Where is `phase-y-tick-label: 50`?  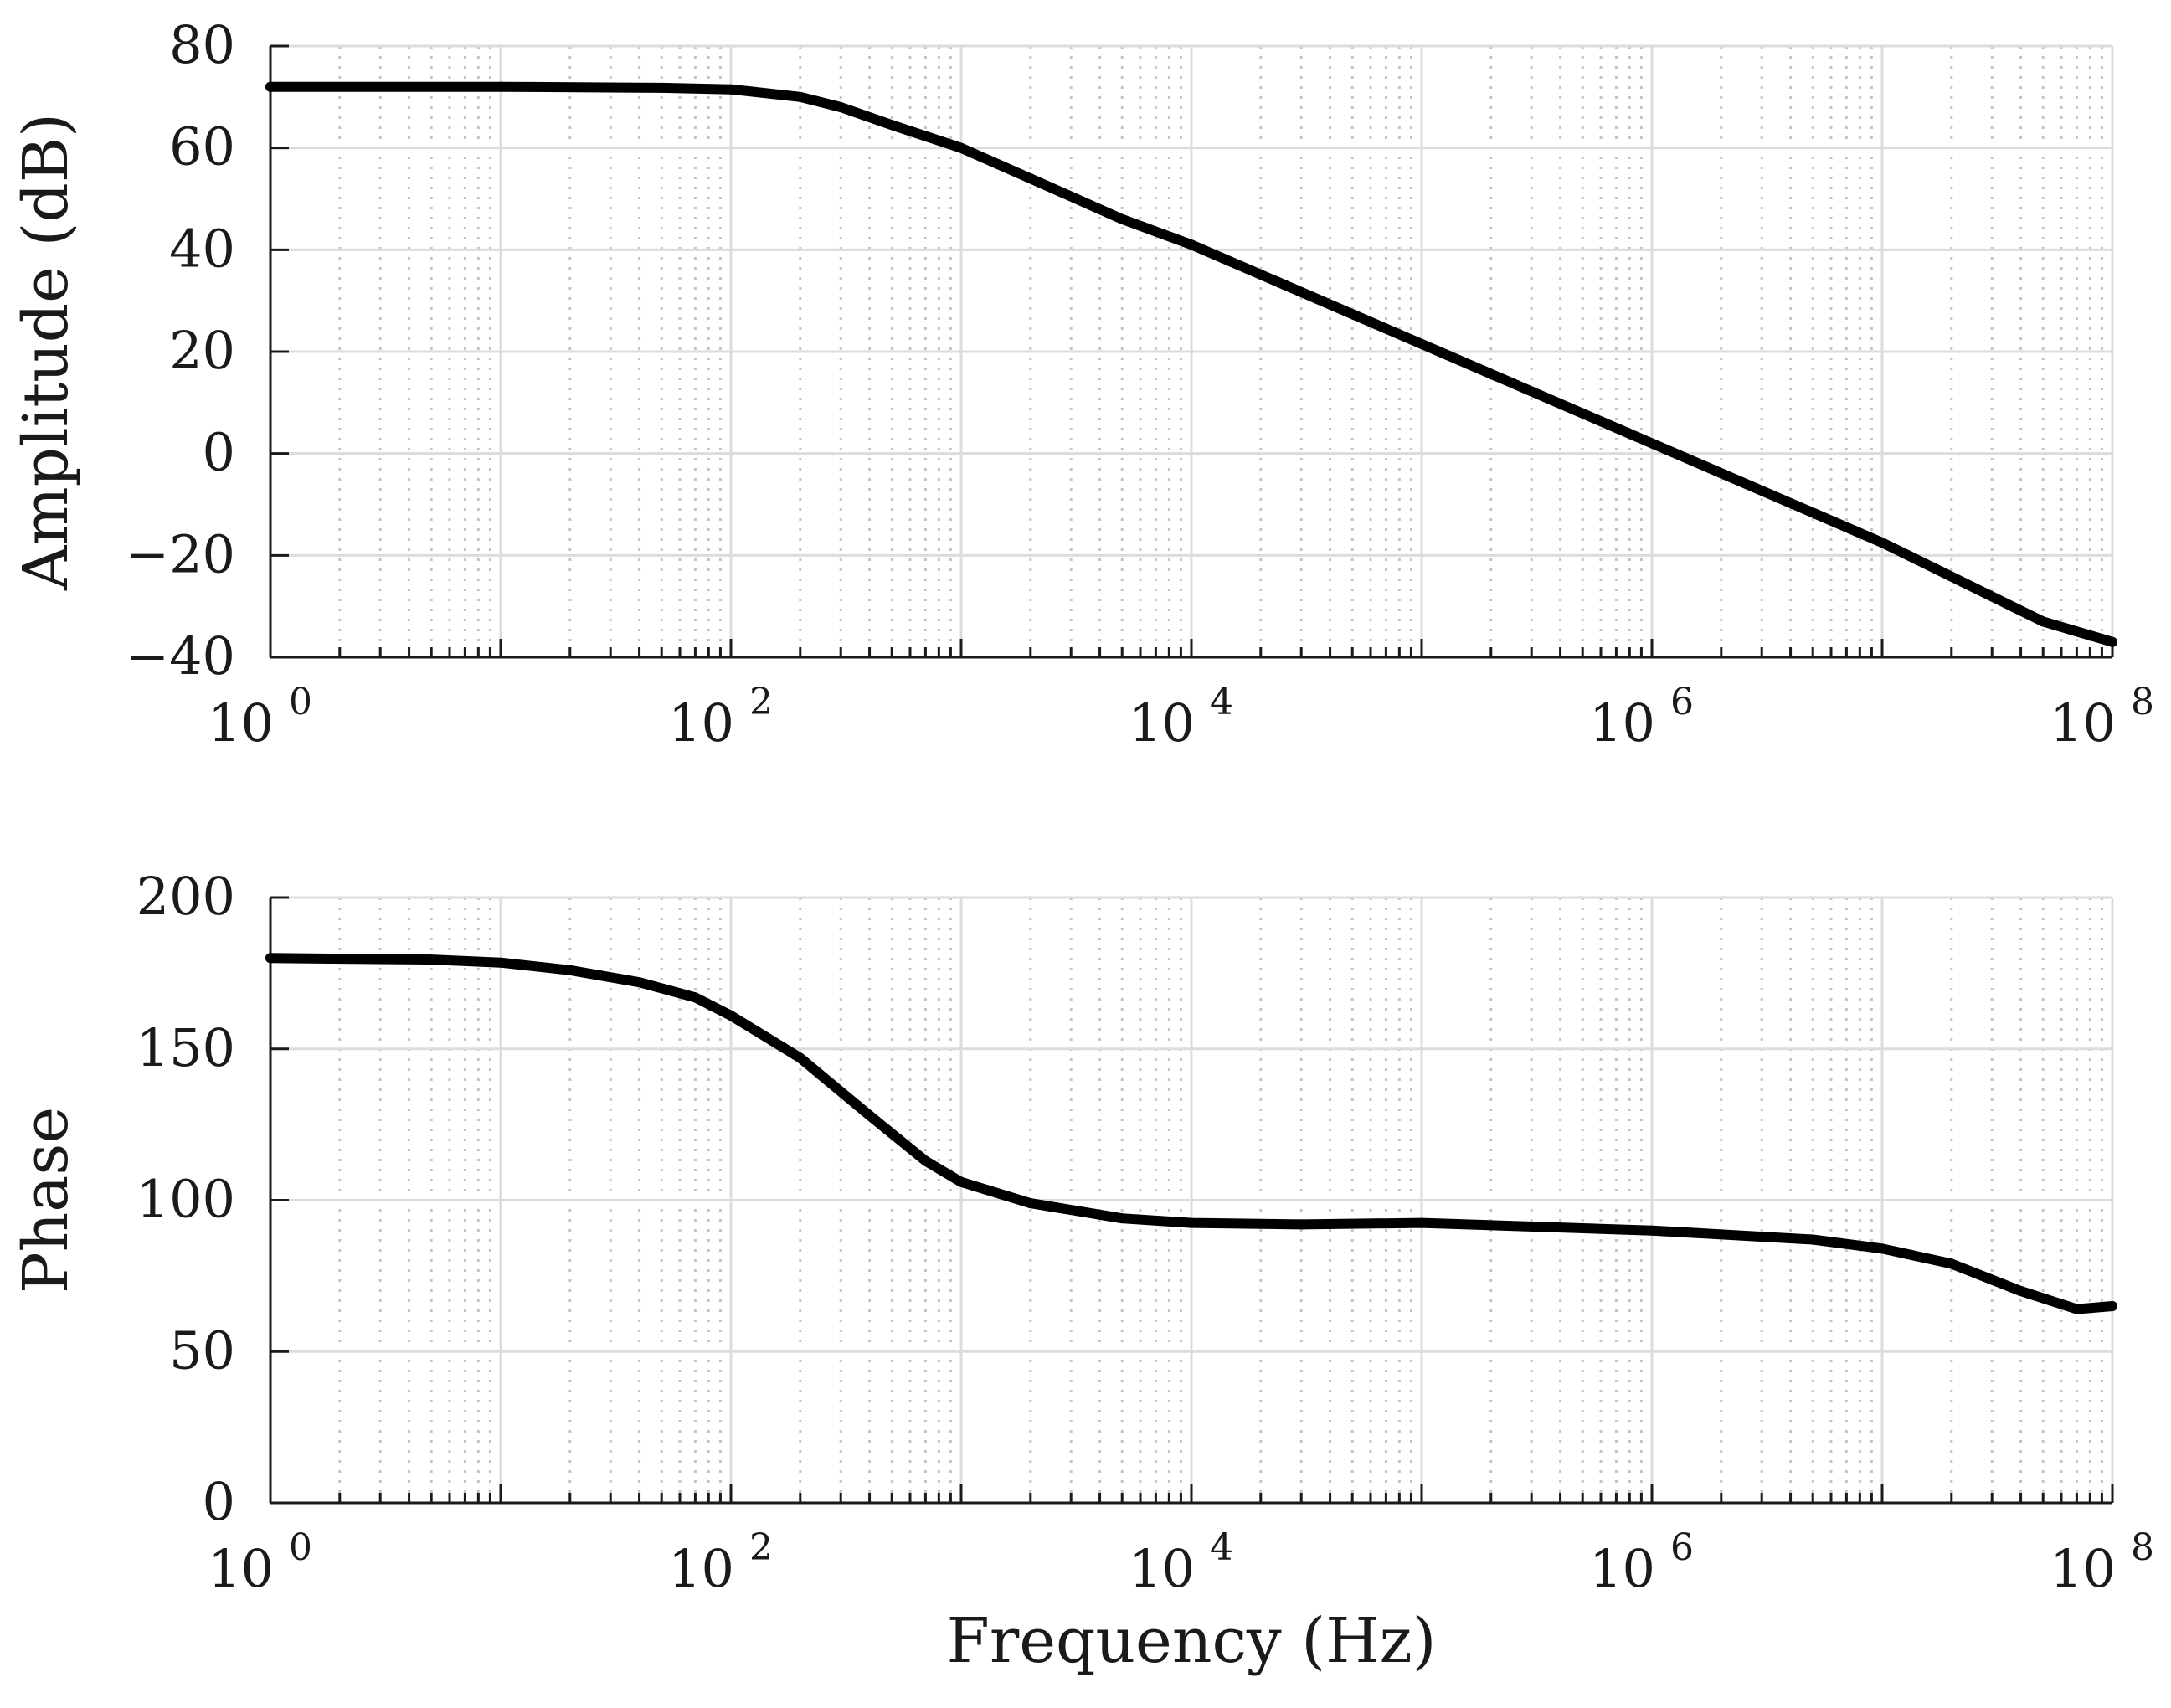 phase-y-tick-label: 50 is located at coordinates (202, 1350).